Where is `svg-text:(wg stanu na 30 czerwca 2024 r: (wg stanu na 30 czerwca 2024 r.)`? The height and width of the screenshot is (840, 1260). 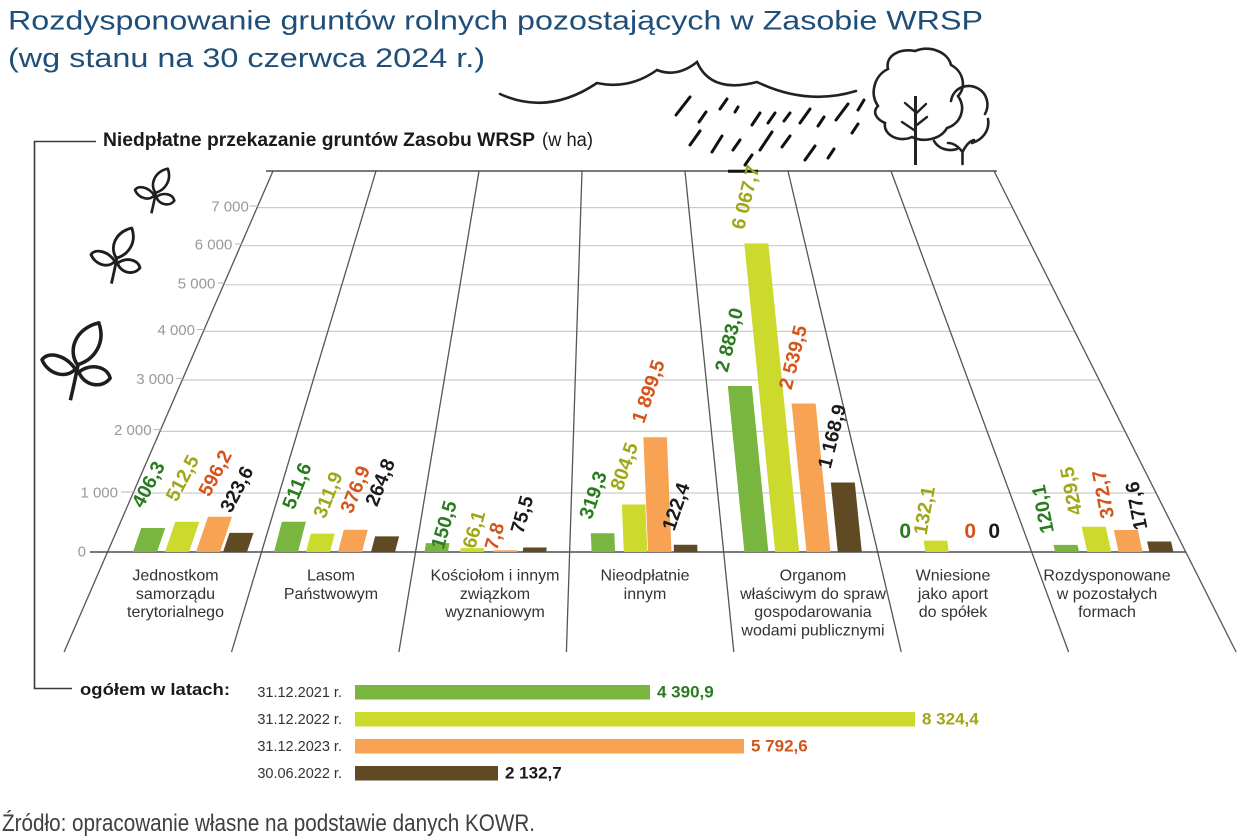 svg-text:(wg stanu na 30 czerwca 2024 r: (wg stanu na 30 czerwca 2024 r.) is located at coordinates (246, 58).